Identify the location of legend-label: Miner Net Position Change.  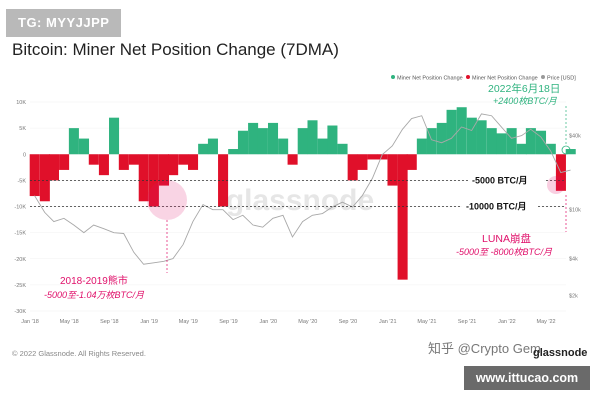
(430, 79).